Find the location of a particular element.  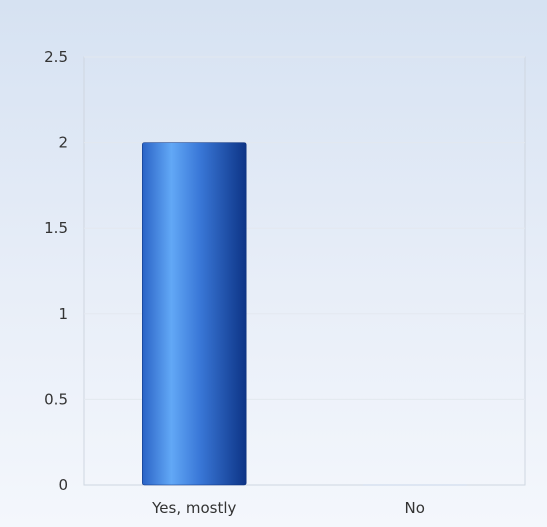

x-axis-labels: Yes, mostly No is located at coordinates (288, 508).